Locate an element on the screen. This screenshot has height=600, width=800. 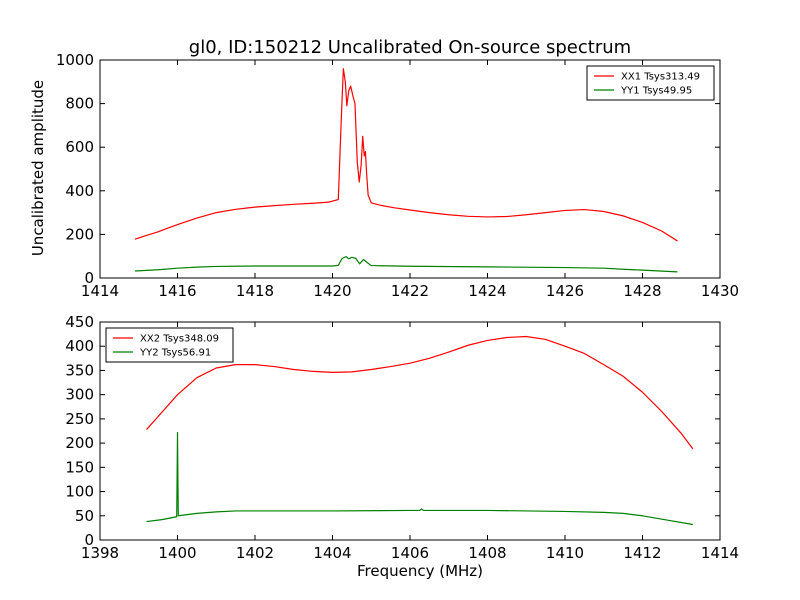
panel2-ytick-label: 250 is located at coordinates (79, 419).